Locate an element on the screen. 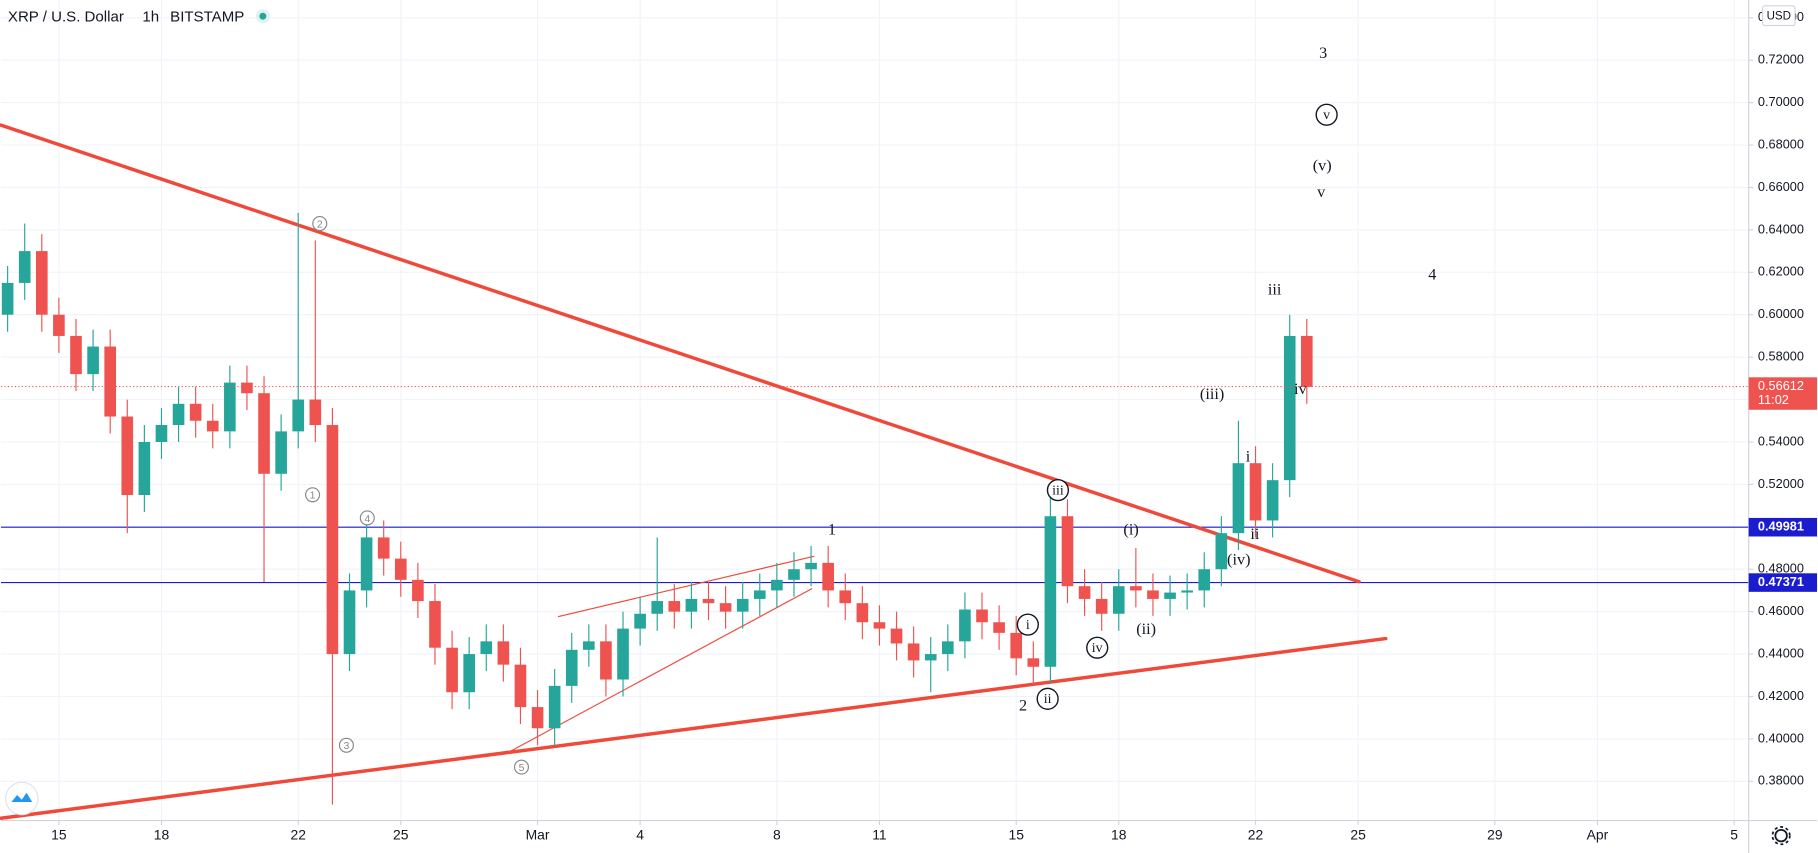 The width and height of the screenshot is (1818, 853). x-tick-label: 22 is located at coordinates (298, 834).